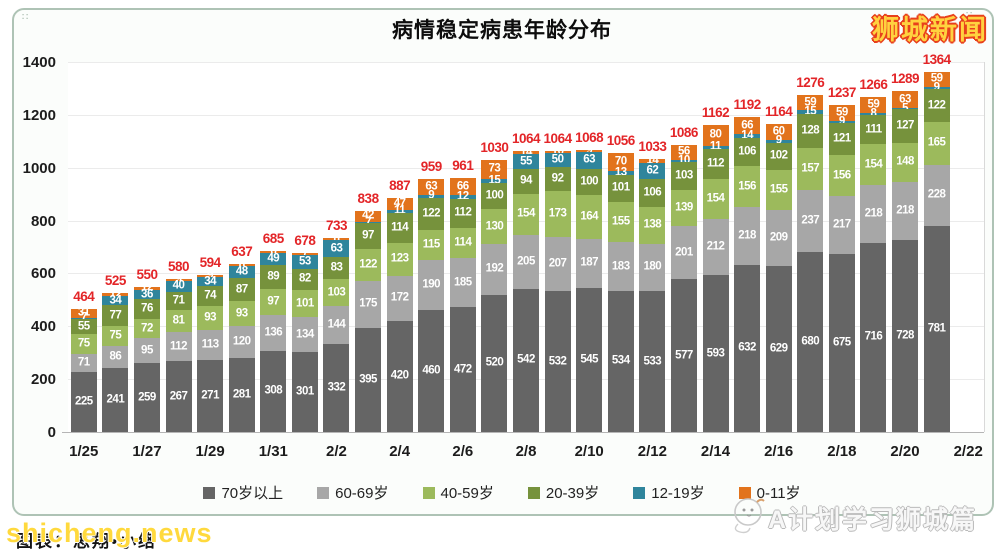  What do you see at coordinates (620, 162) in the screenshot?
I see `bar-segment-0-11岁: 70` at bounding box center [620, 162].